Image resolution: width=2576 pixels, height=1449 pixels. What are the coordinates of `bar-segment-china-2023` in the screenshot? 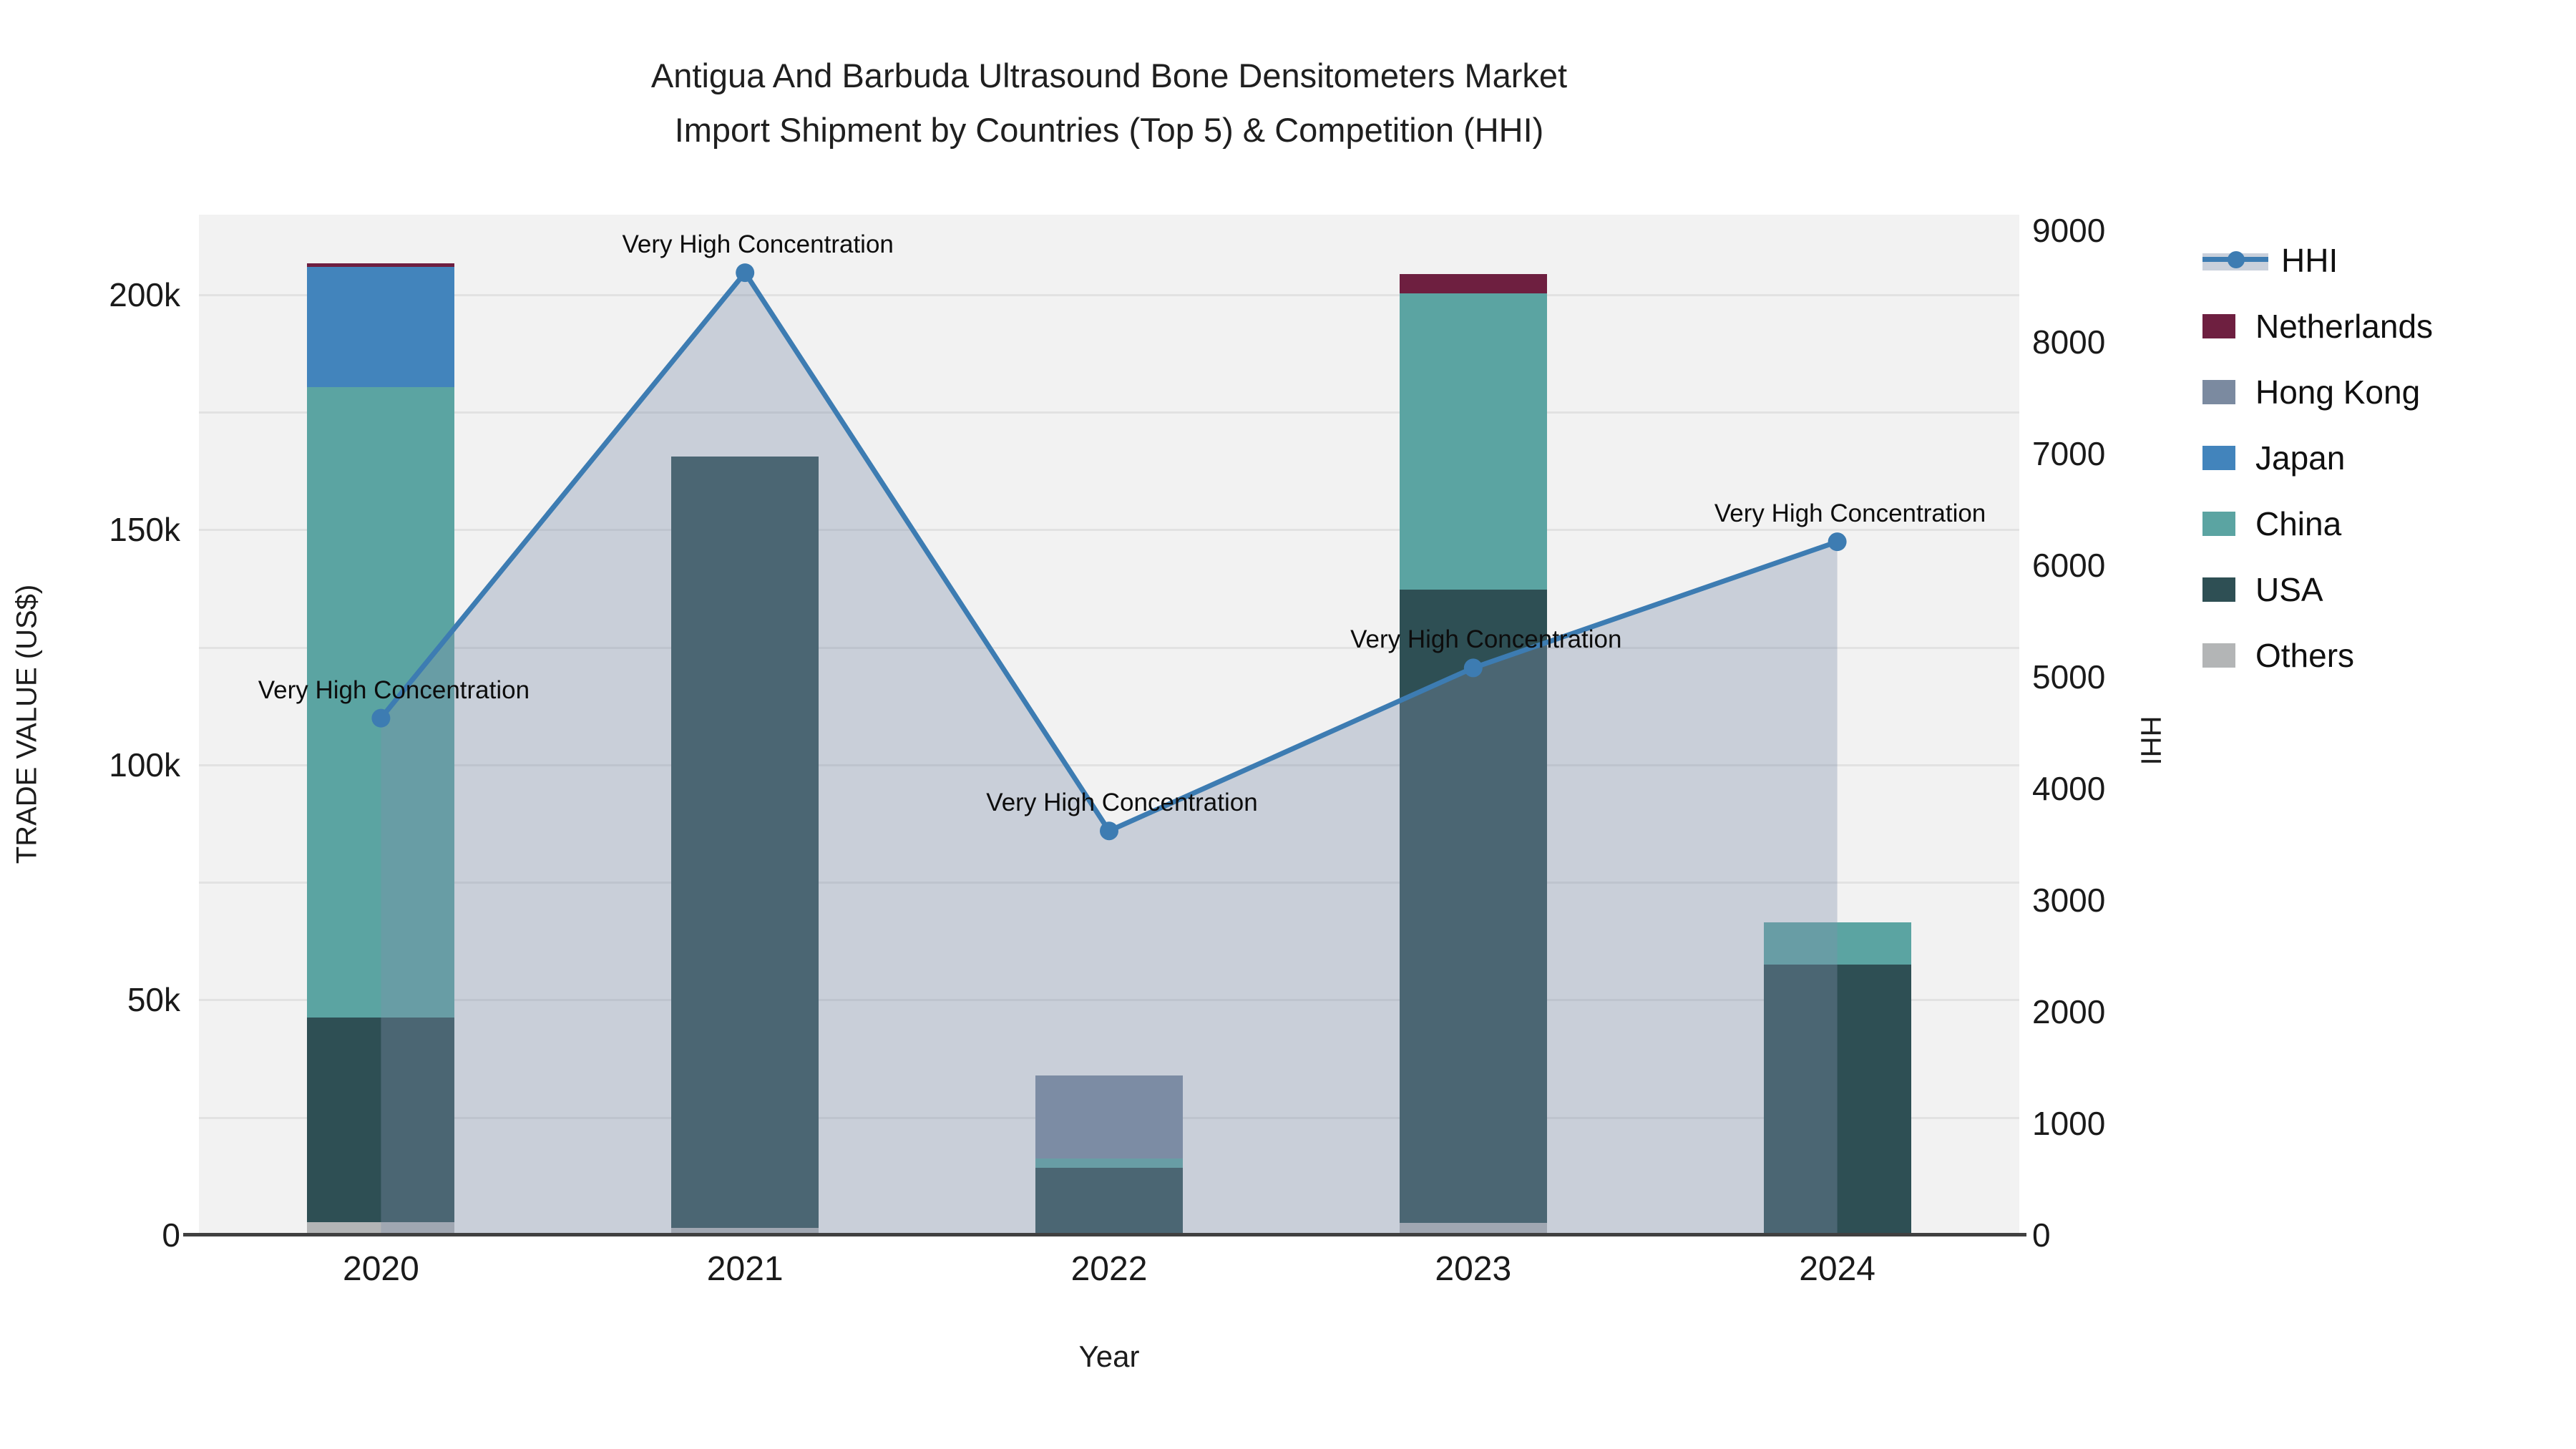 It's located at (1473, 442).